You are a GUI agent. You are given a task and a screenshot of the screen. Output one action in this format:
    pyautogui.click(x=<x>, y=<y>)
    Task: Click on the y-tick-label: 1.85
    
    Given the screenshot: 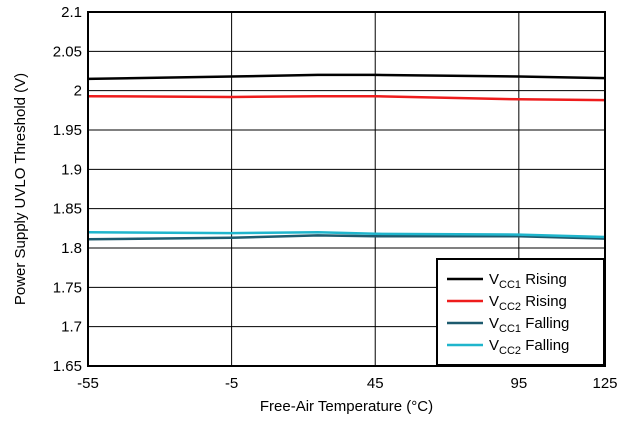 What is the action you would take?
    pyautogui.click(x=67, y=209)
    